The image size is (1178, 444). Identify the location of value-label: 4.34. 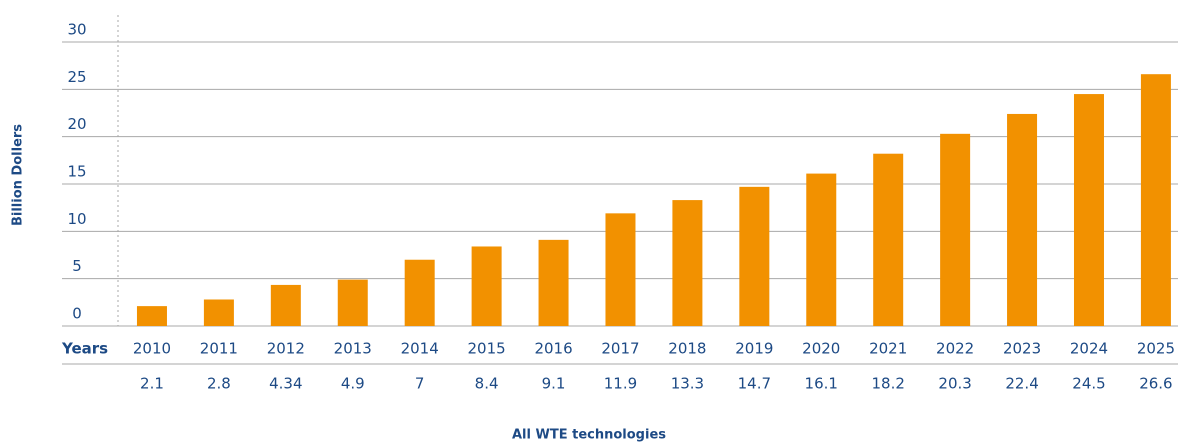
(285, 384).